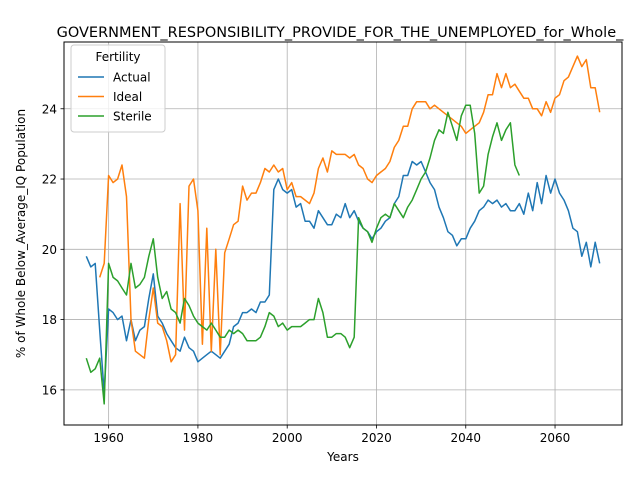 The image size is (640, 484). What do you see at coordinates (555, 438) in the screenshot?
I see `x-tick-label: 2060` at bounding box center [555, 438].